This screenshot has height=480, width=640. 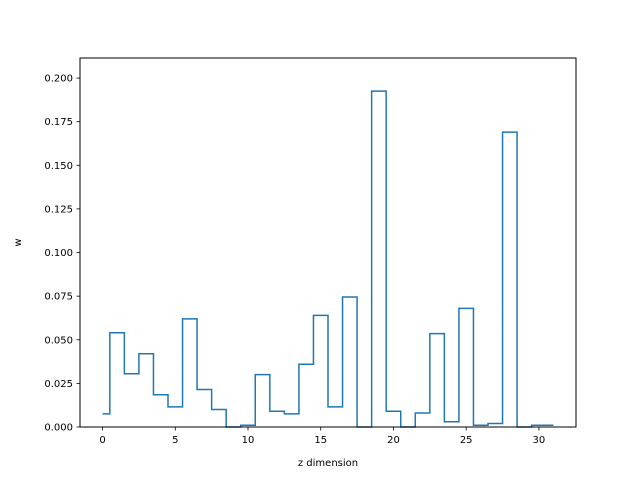 I want to click on y-tick-label: 0.050, so click(x=58, y=340).